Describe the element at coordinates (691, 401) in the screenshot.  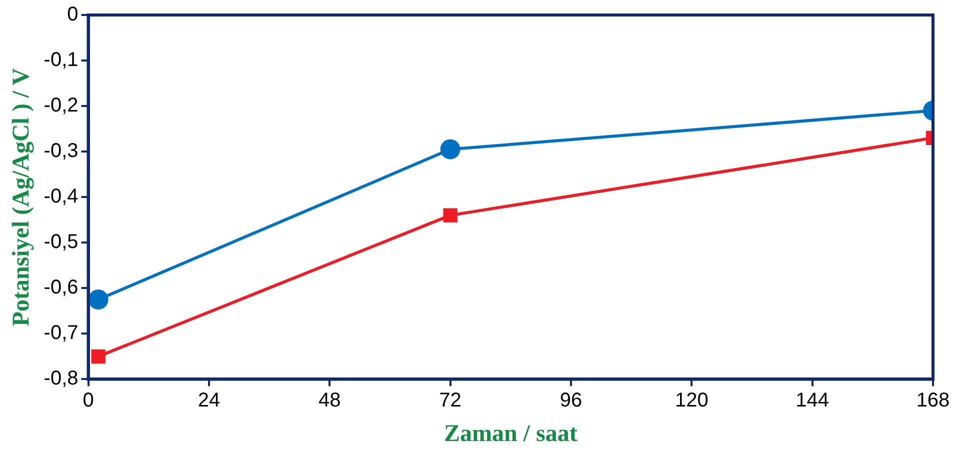
I see `x-tick-label: 120` at that location.